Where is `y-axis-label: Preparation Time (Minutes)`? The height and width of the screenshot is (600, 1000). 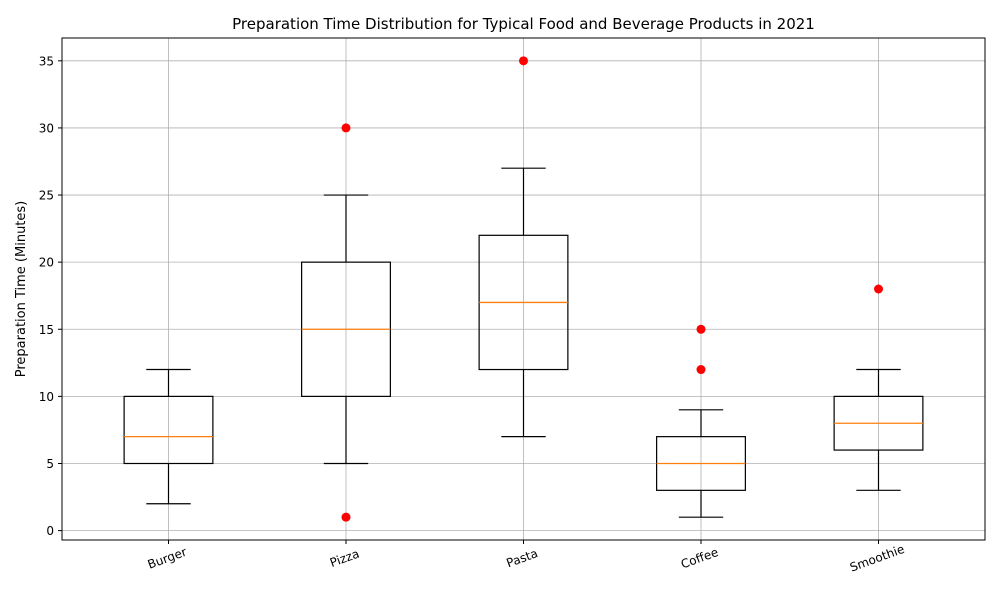 y-axis-label: Preparation Time (Minutes) is located at coordinates (21, 289).